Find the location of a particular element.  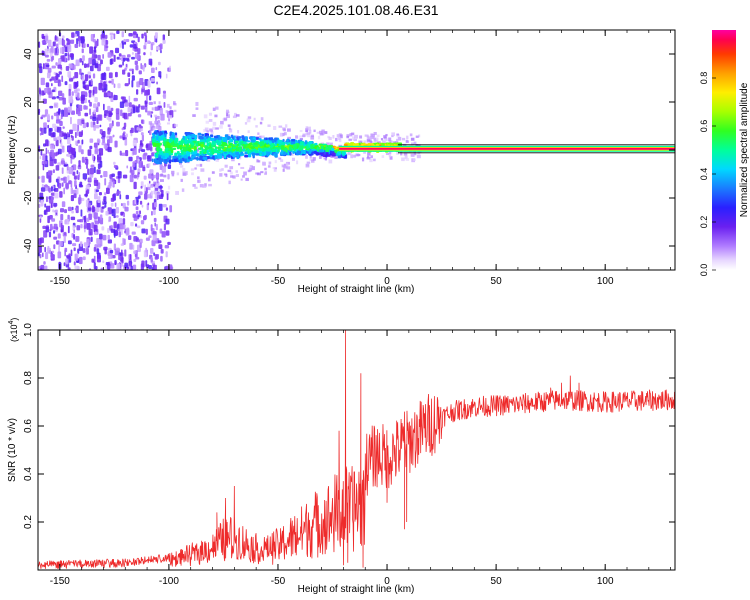

snr-y-scale-label: (x104) is located at coordinates (13, 330).